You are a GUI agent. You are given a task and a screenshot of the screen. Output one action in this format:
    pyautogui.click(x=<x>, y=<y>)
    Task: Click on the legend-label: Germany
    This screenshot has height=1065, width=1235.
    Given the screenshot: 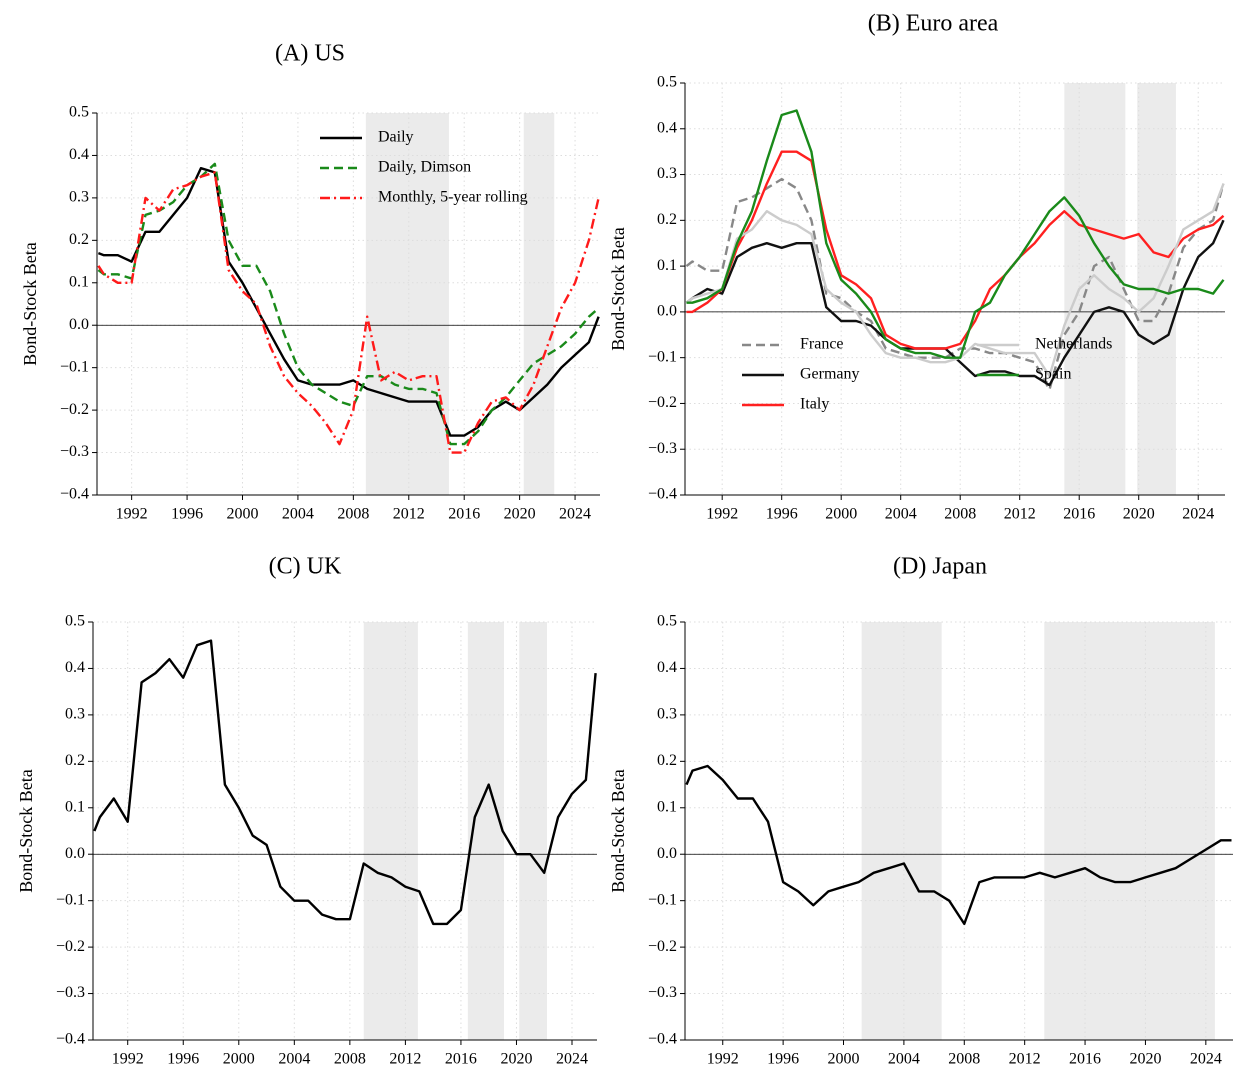 What is the action you would take?
    pyautogui.click(x=830, y=374)
    